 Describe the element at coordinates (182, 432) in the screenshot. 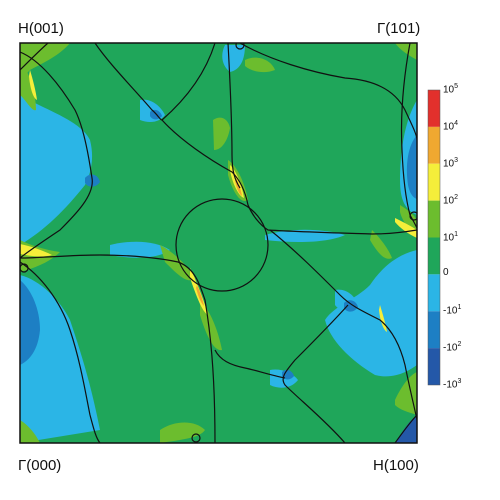

I see `lightgreen-bottom-edge` at that location.